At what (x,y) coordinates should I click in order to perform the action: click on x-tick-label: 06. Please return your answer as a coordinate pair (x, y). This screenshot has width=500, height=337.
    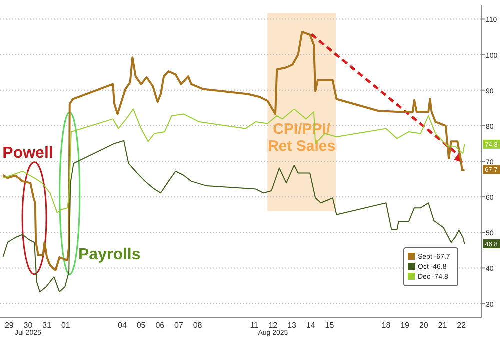
    Looking at the image, I should click on (161, 325).